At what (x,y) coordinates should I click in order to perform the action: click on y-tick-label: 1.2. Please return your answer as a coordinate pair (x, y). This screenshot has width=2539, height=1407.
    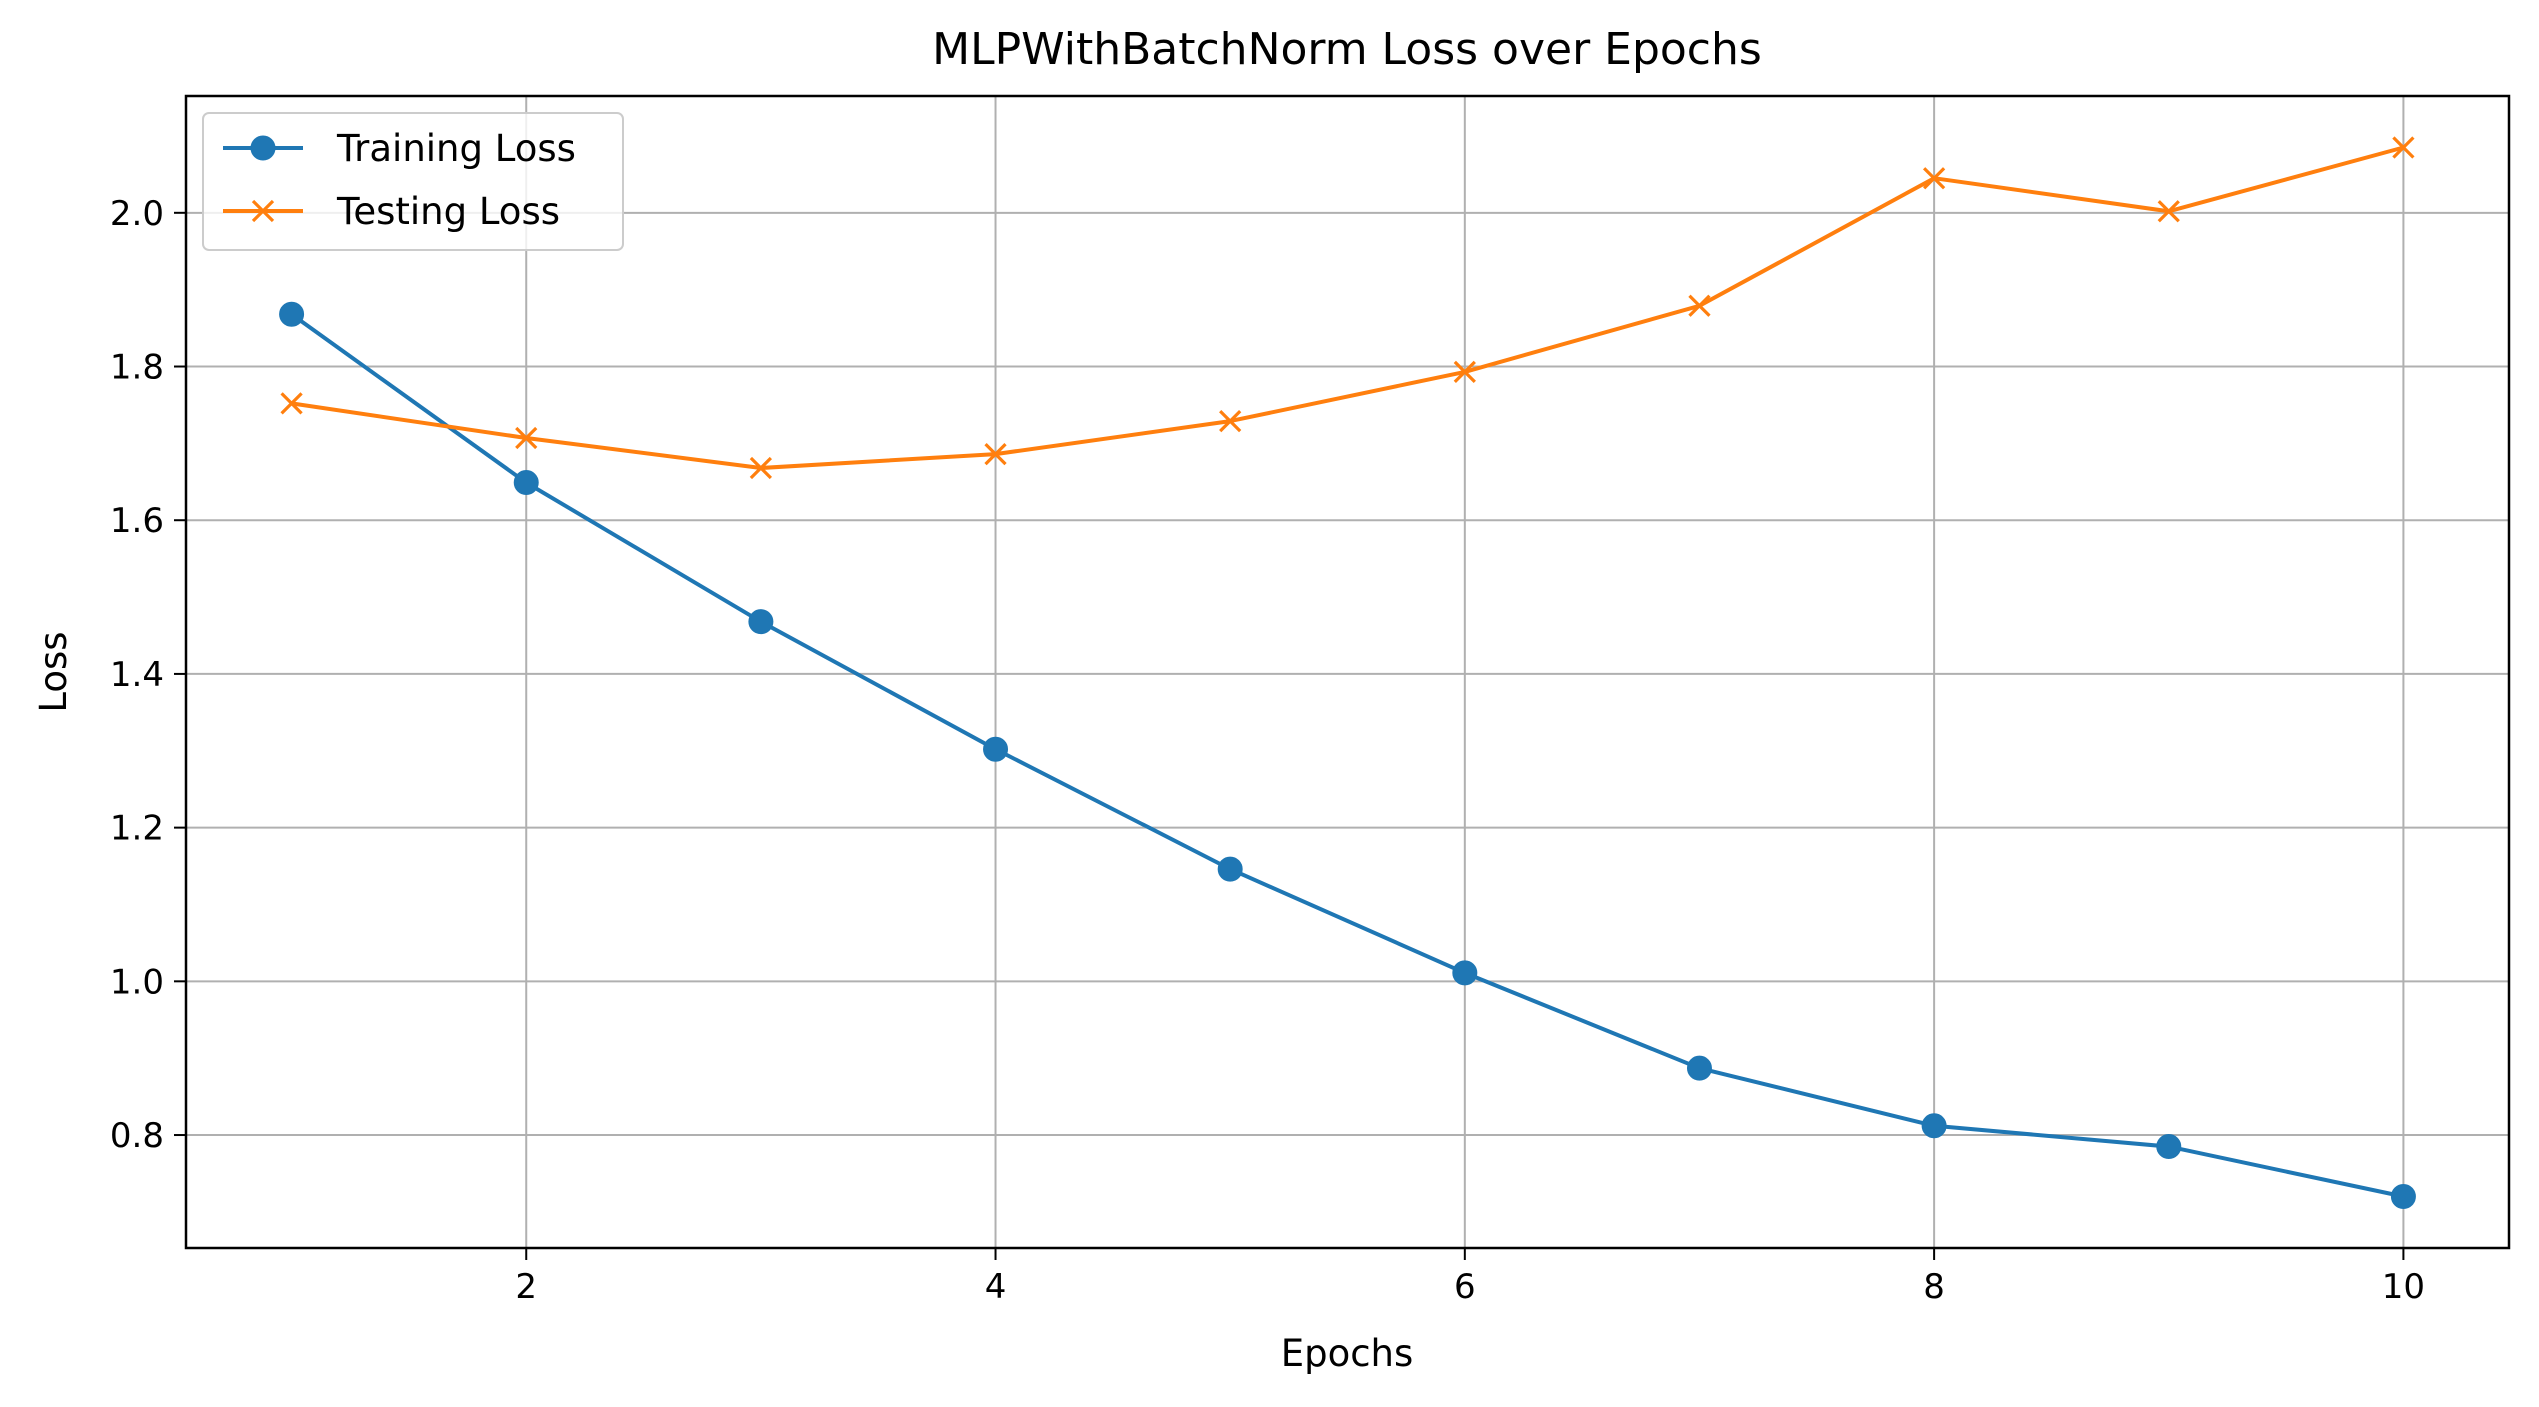
    Looking at the image, I should click on (137, 829).